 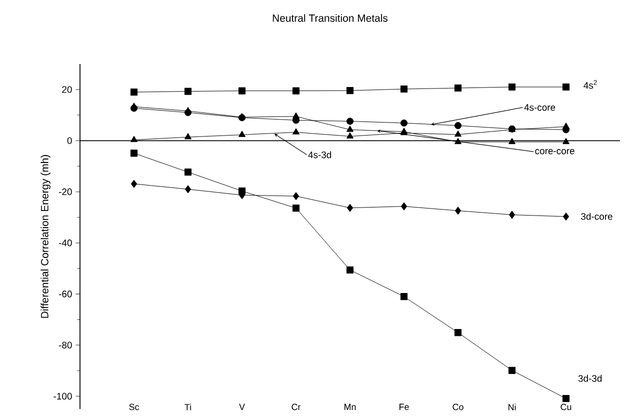 I want to click on series-label: 3d-3d, so click(x=590, y=378).